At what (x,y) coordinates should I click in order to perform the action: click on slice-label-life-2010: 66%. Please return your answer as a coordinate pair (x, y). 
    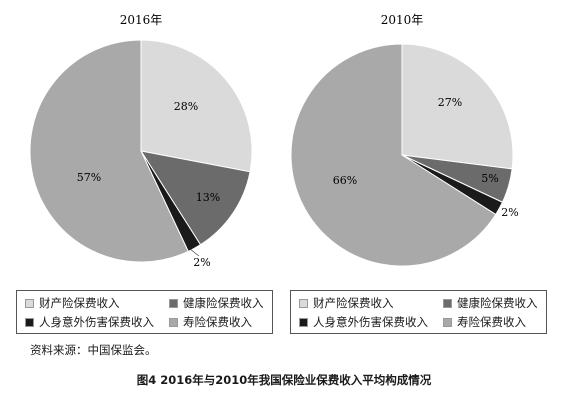
    Looking at the image, I should click on (345, 180).